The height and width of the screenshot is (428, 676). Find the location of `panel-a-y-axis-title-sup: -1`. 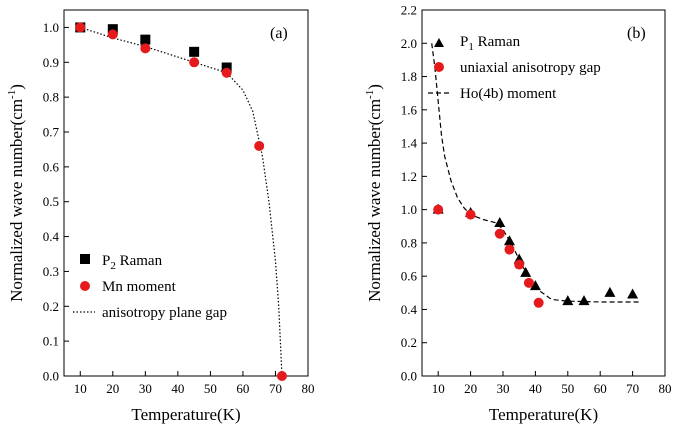

panel-a-y-axis-title-sup: -1 is located at coordinates (12, 94).